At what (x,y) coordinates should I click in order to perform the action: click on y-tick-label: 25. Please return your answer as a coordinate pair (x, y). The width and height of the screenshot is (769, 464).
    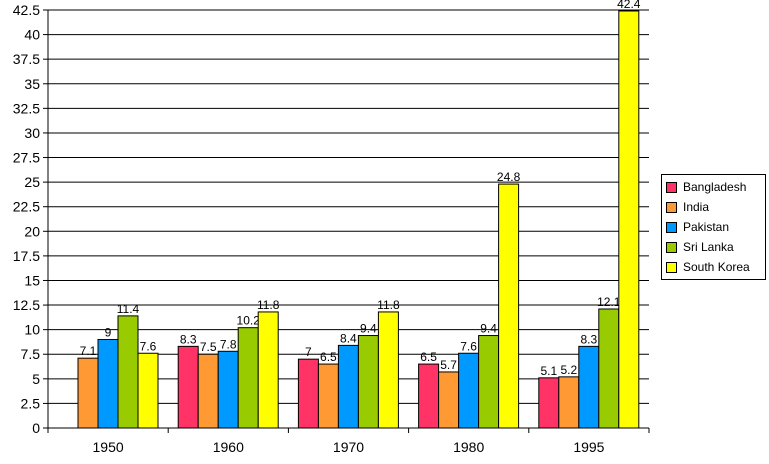
    Looking at the image, I should click on (32, 182).